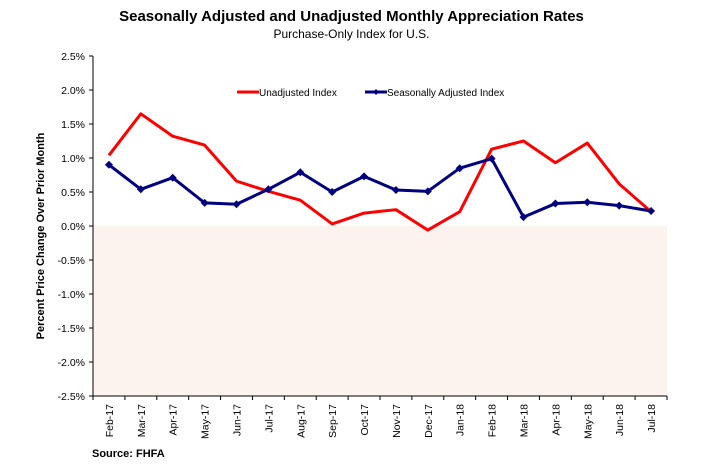 Image resolution: width=703 pixels, height=472 pixels. I want to click on y-tick-label: -1.5%, so click(71, 329).